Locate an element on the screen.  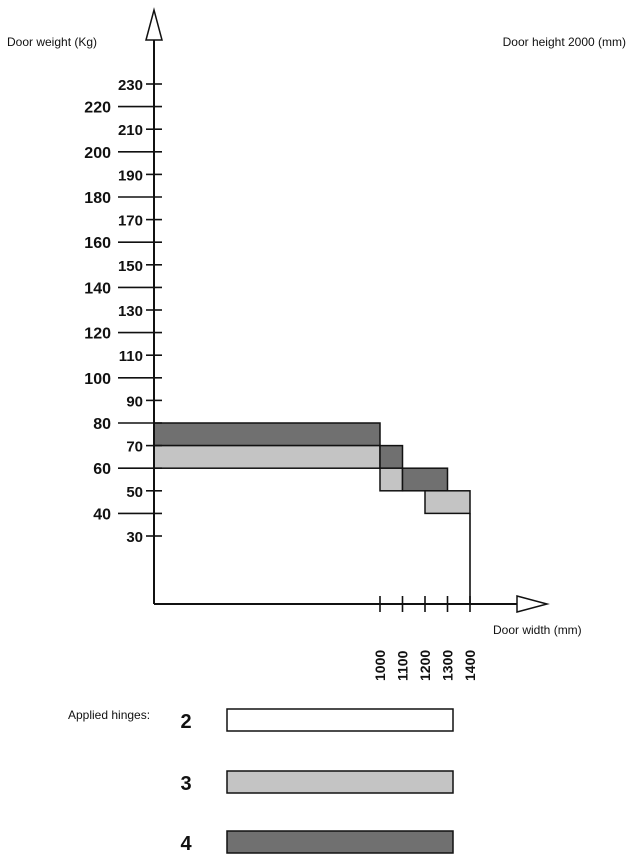
y-tick-label: 160 is located at coordinates (97, 243).